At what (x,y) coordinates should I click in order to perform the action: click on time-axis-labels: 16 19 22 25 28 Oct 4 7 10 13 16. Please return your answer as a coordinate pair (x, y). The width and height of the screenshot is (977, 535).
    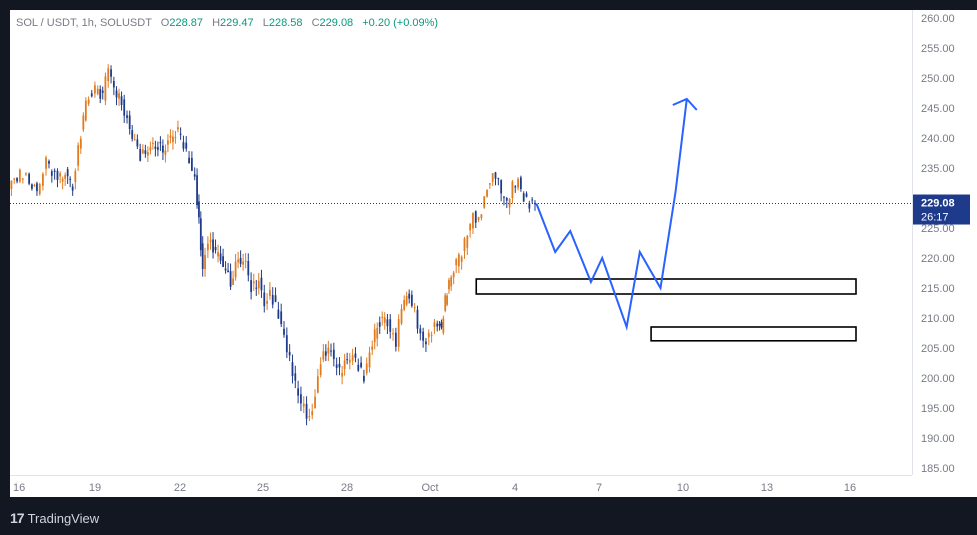
    Looking at the image, I should click on (434, 488).